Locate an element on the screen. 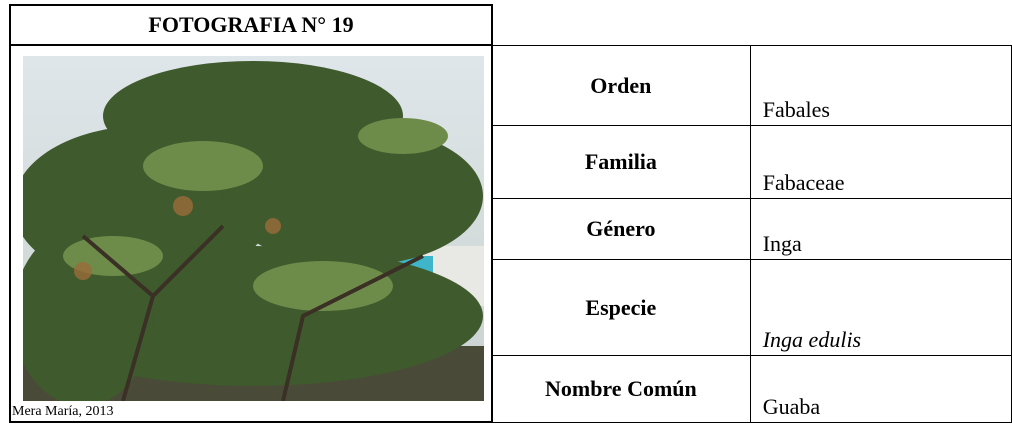 This screenshot has height=425, width=1012. table-row: Orden Fabales is located at coordinates (751, 85).